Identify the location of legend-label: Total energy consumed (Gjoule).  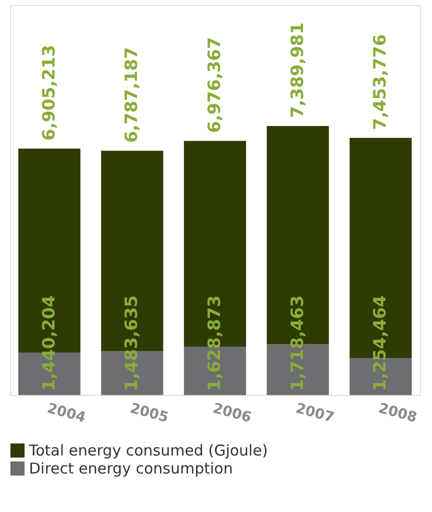
(148, 451).